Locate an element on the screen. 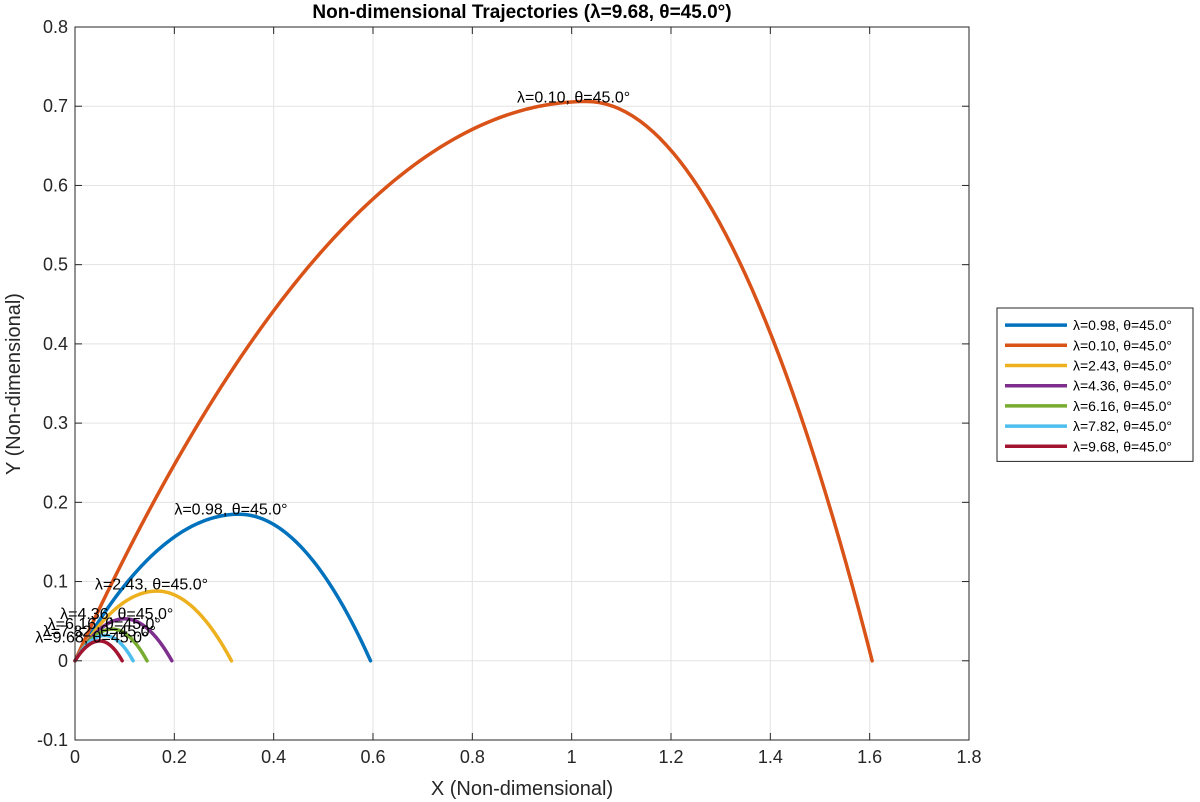  x-tick-label: 0.8 is located at coordinates (472, 757).